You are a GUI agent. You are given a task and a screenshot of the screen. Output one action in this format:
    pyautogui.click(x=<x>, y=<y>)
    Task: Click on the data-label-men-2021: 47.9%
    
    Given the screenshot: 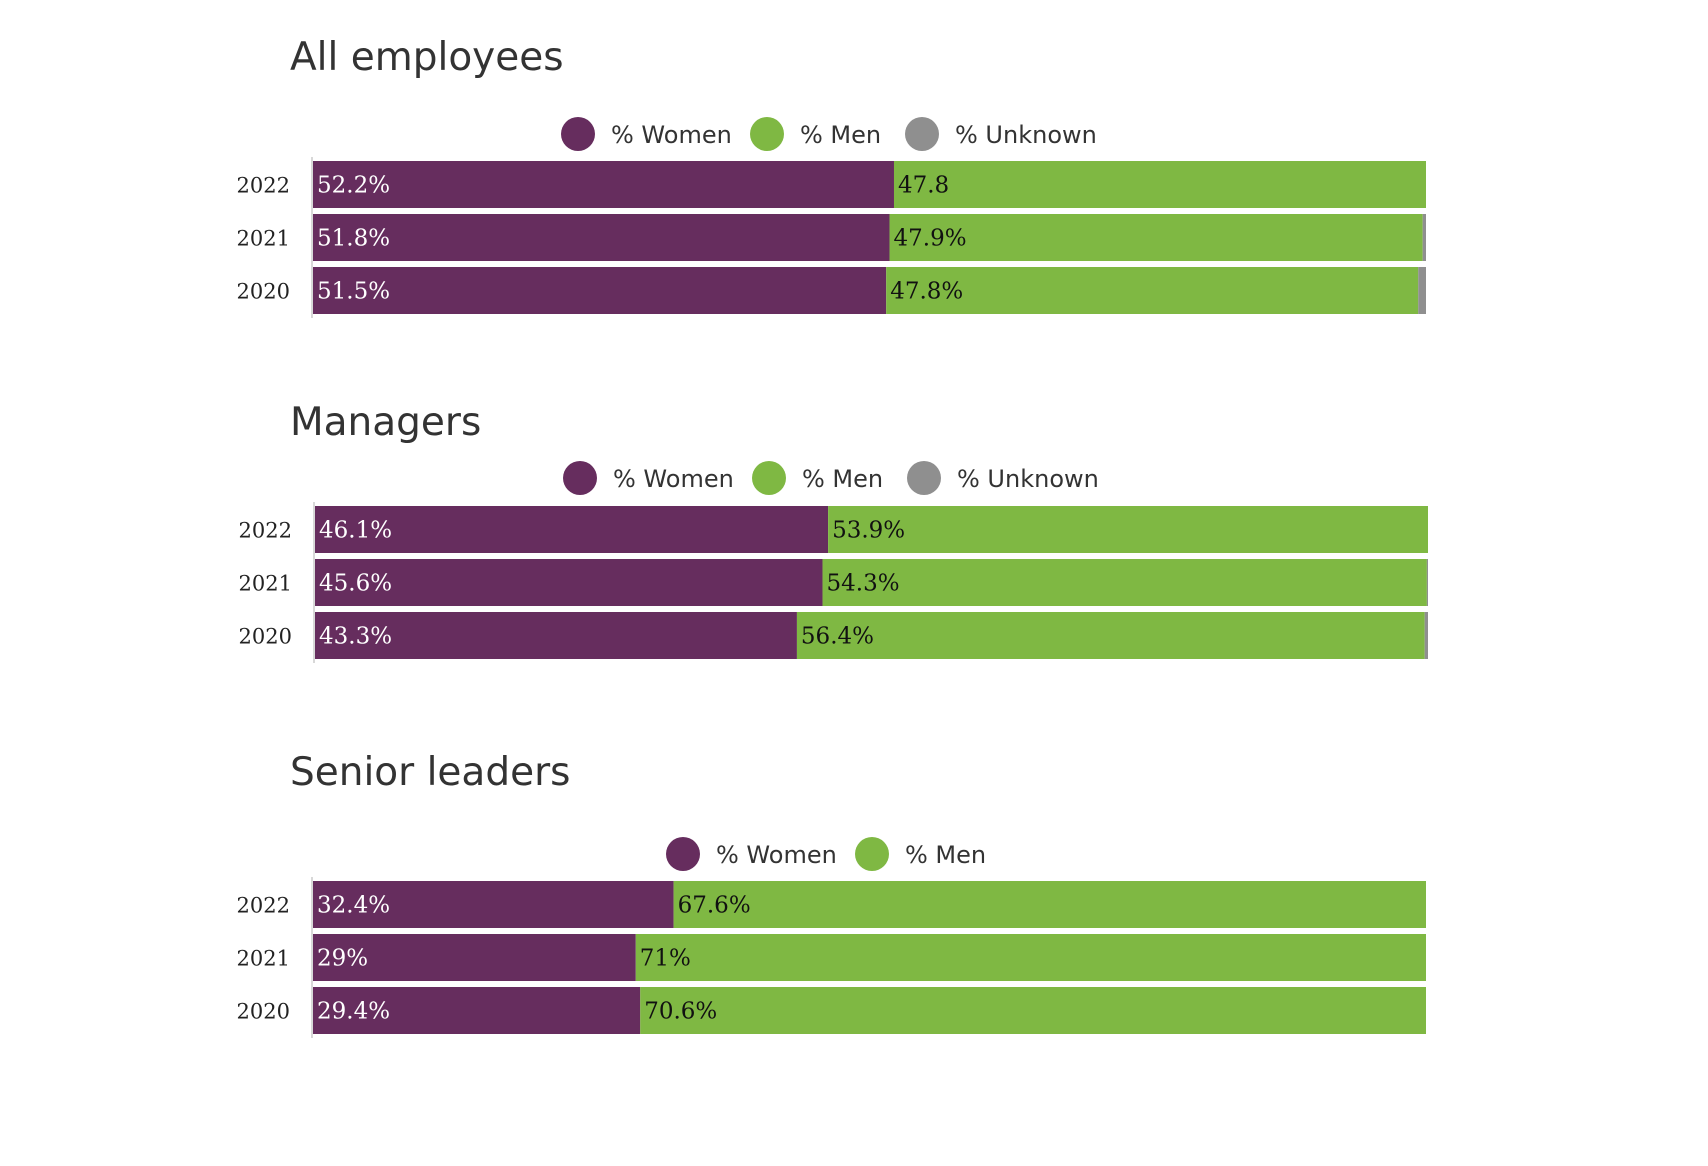 What is the action you would take?
    pyautogui.click(x=930, y=239)
    